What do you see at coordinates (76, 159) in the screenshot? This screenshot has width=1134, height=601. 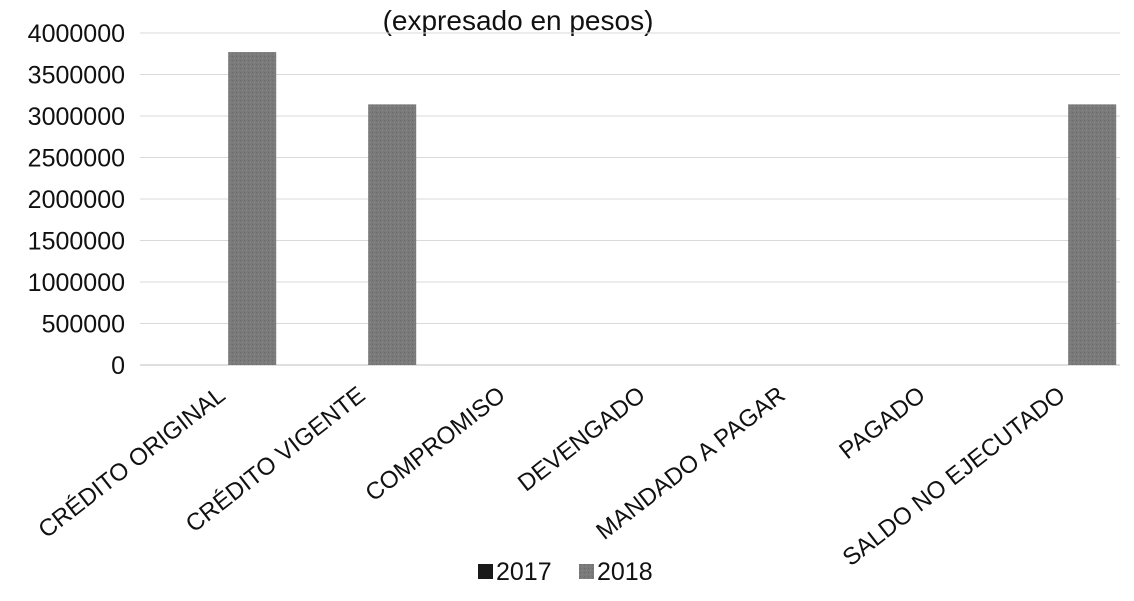 I see `y-tick-label: 2500000` at bounding box center [76, 159].